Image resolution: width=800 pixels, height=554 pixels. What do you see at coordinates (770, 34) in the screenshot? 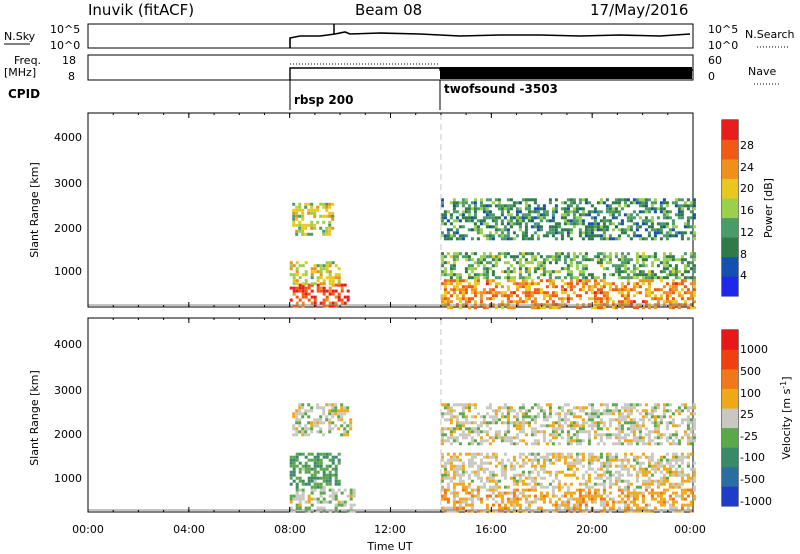
I see `nsearch-label: N.Search` at bounding box center [770, 34].